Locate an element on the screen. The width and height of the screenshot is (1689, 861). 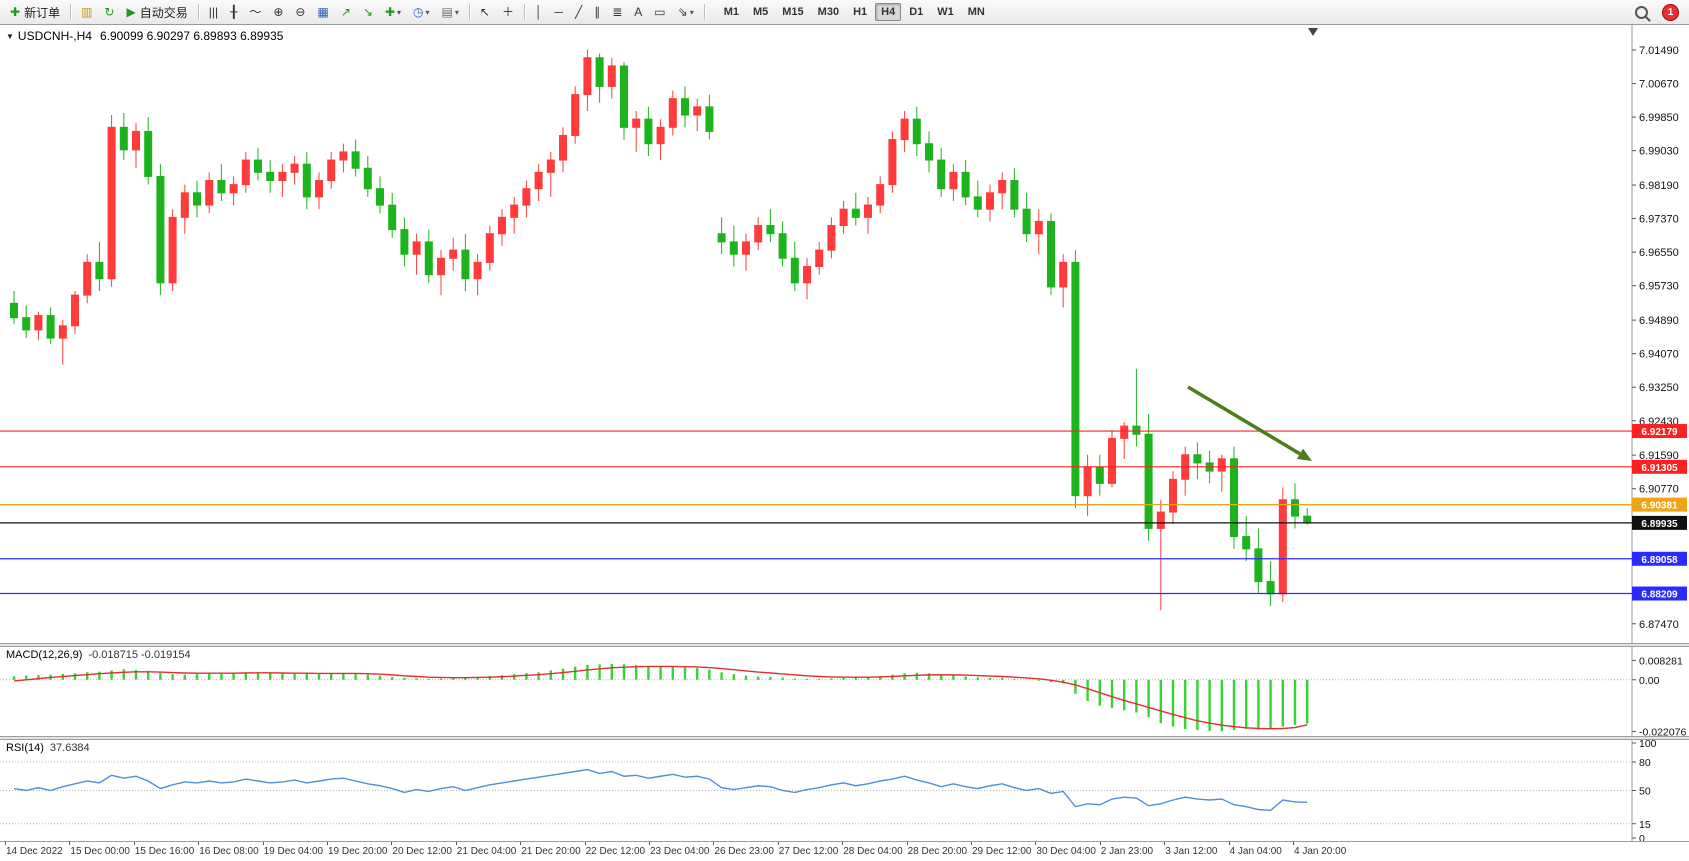
rsi-value: 37.6384 is located at coordinates (69, 748).